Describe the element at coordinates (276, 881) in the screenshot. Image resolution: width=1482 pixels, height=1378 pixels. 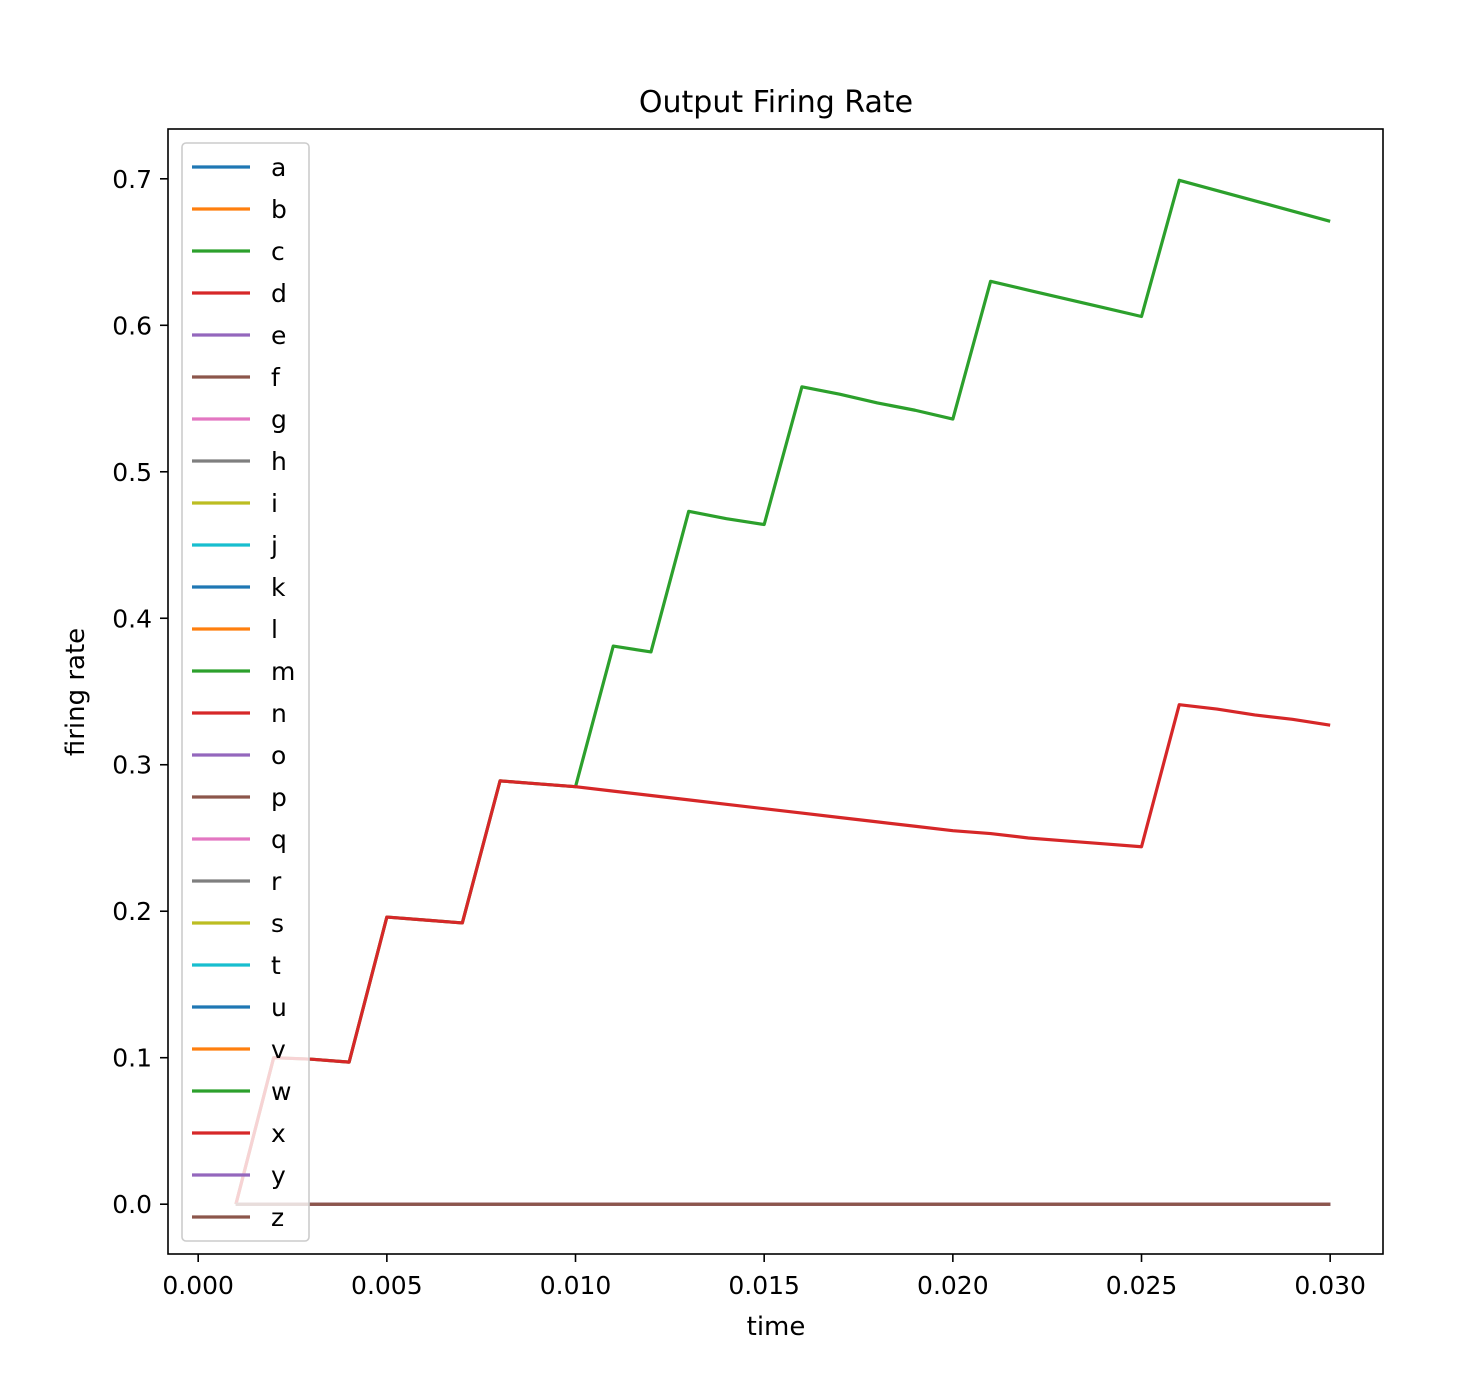
I see `legend-label-r: r` at that location.